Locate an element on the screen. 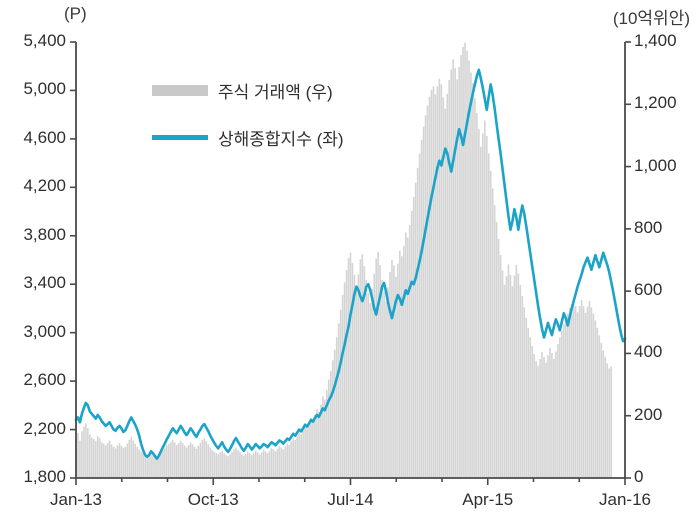  left-axis-tick-label: 5,000 is located at coordinates (44, 89).